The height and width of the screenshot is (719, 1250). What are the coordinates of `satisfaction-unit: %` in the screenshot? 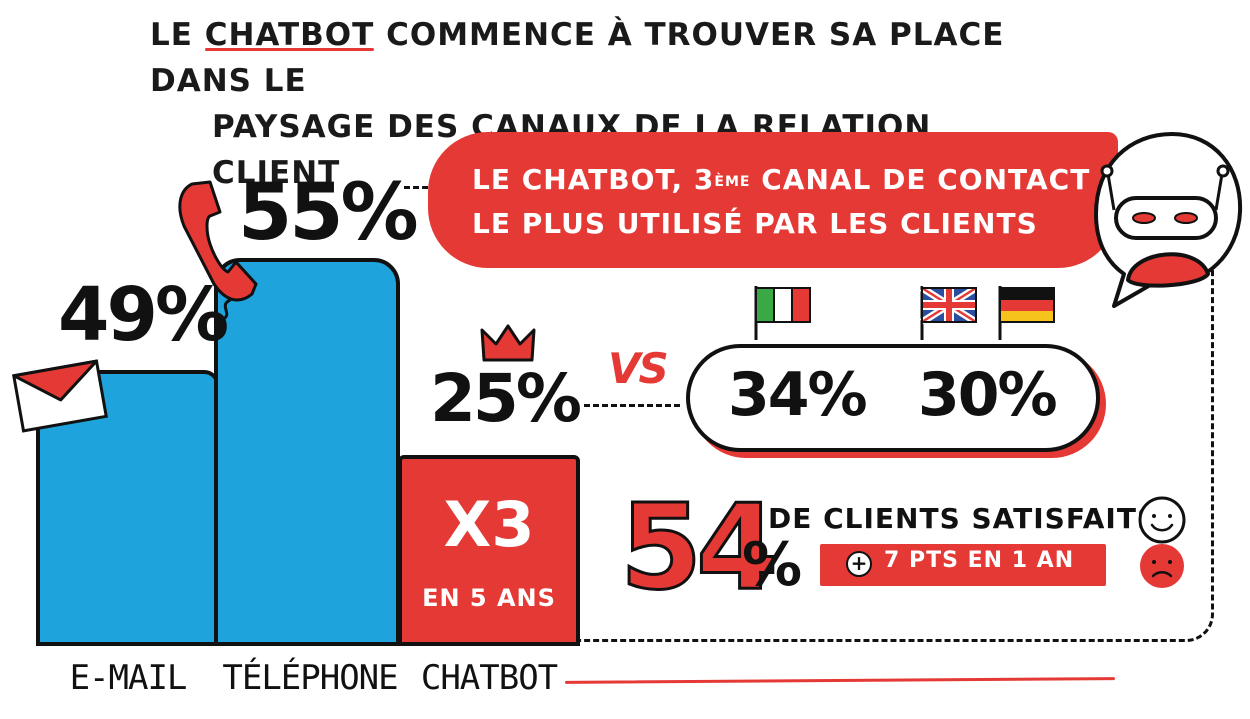 It's located at (772, 565).